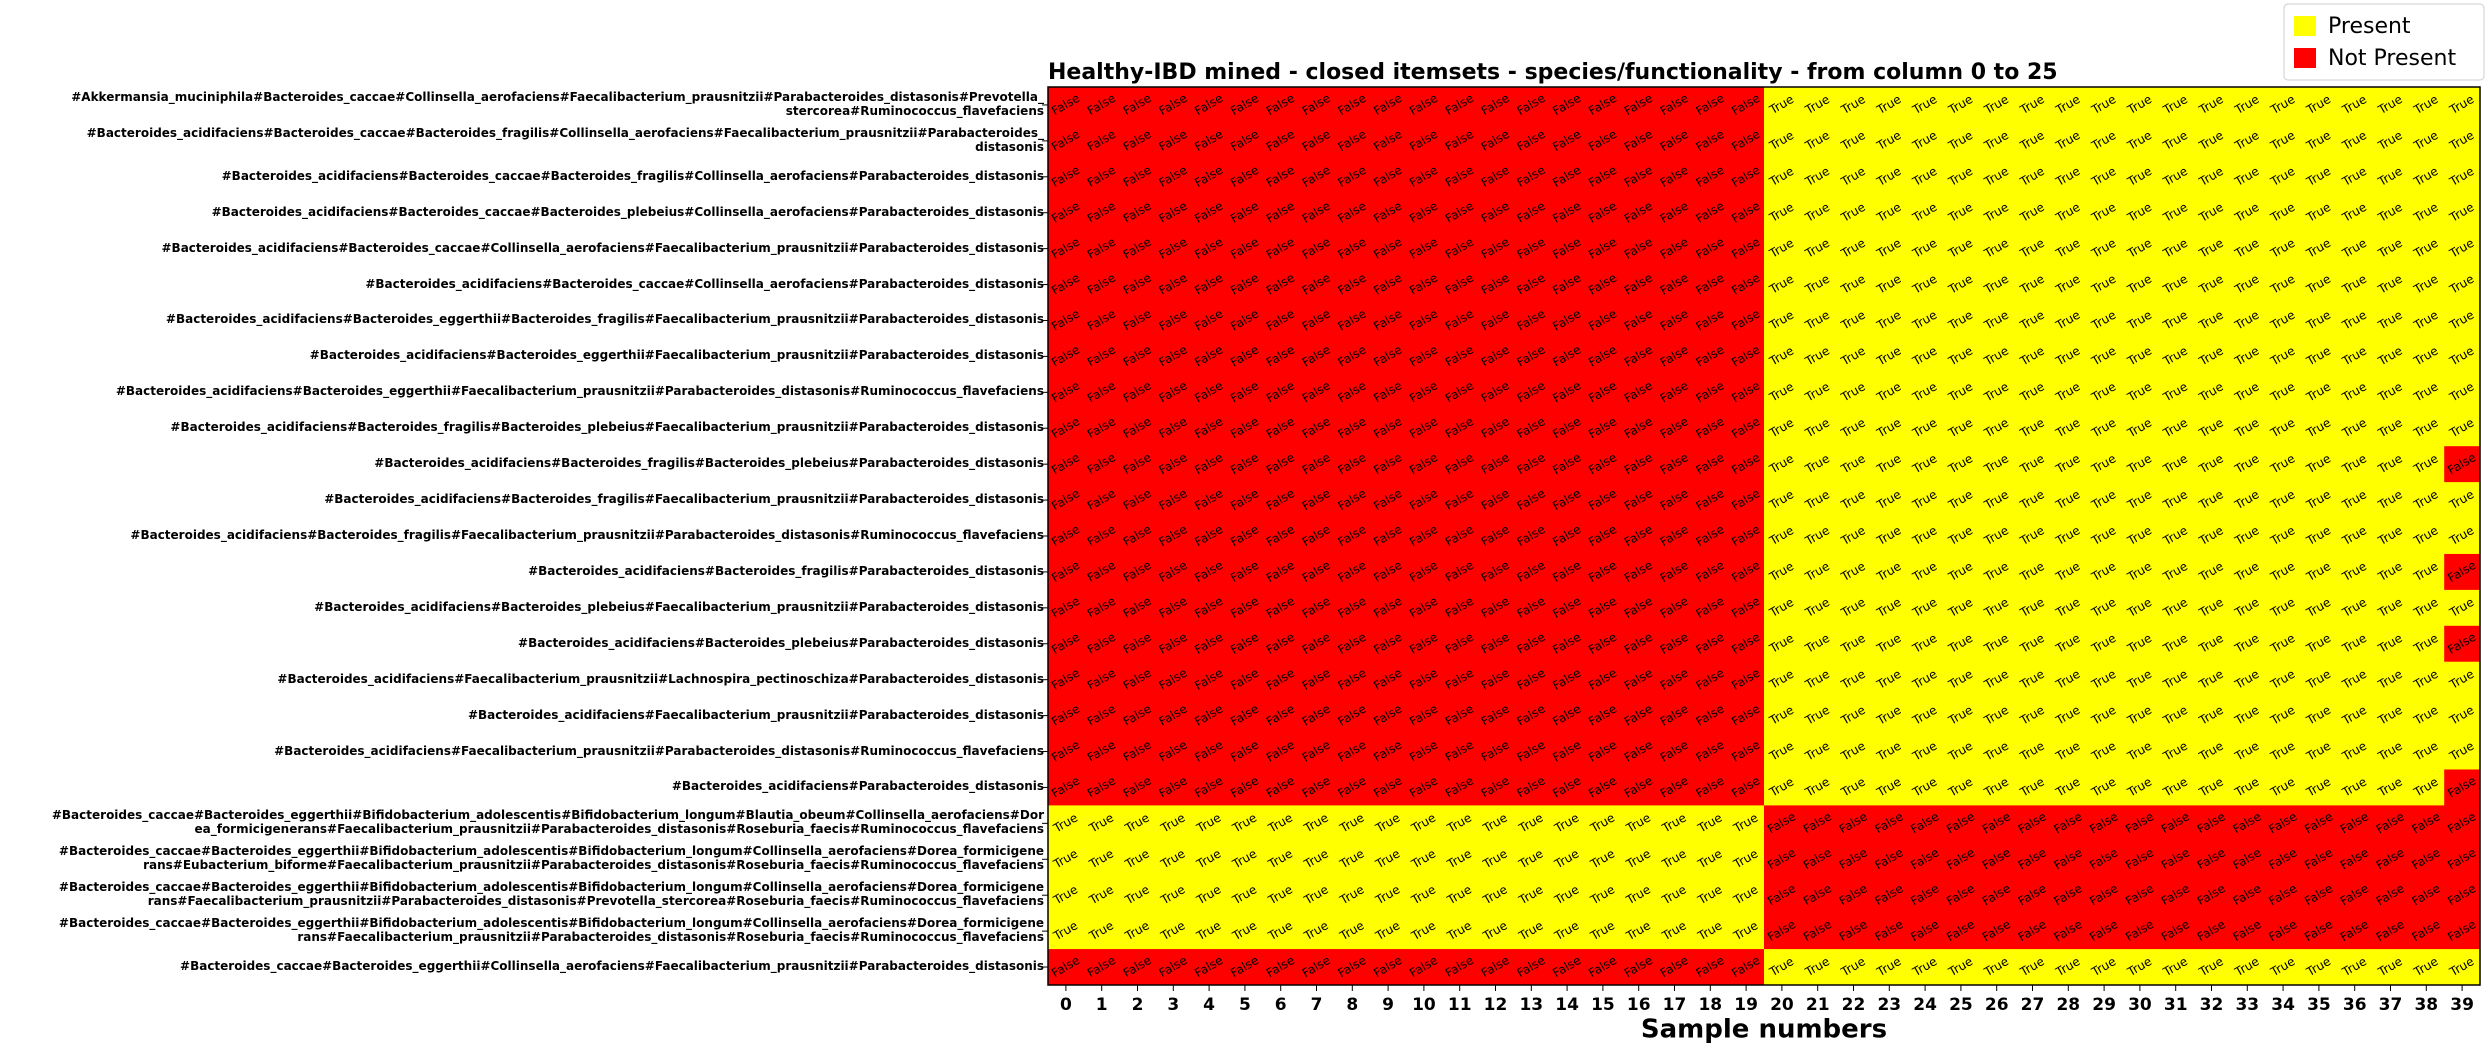 The height and width of the screenshot is (1051, 2490). What do you see at coordinates (2462, 1005) in the screenshot?
I see `x-tick-label: 39` at bounding box center [2462, 1005].